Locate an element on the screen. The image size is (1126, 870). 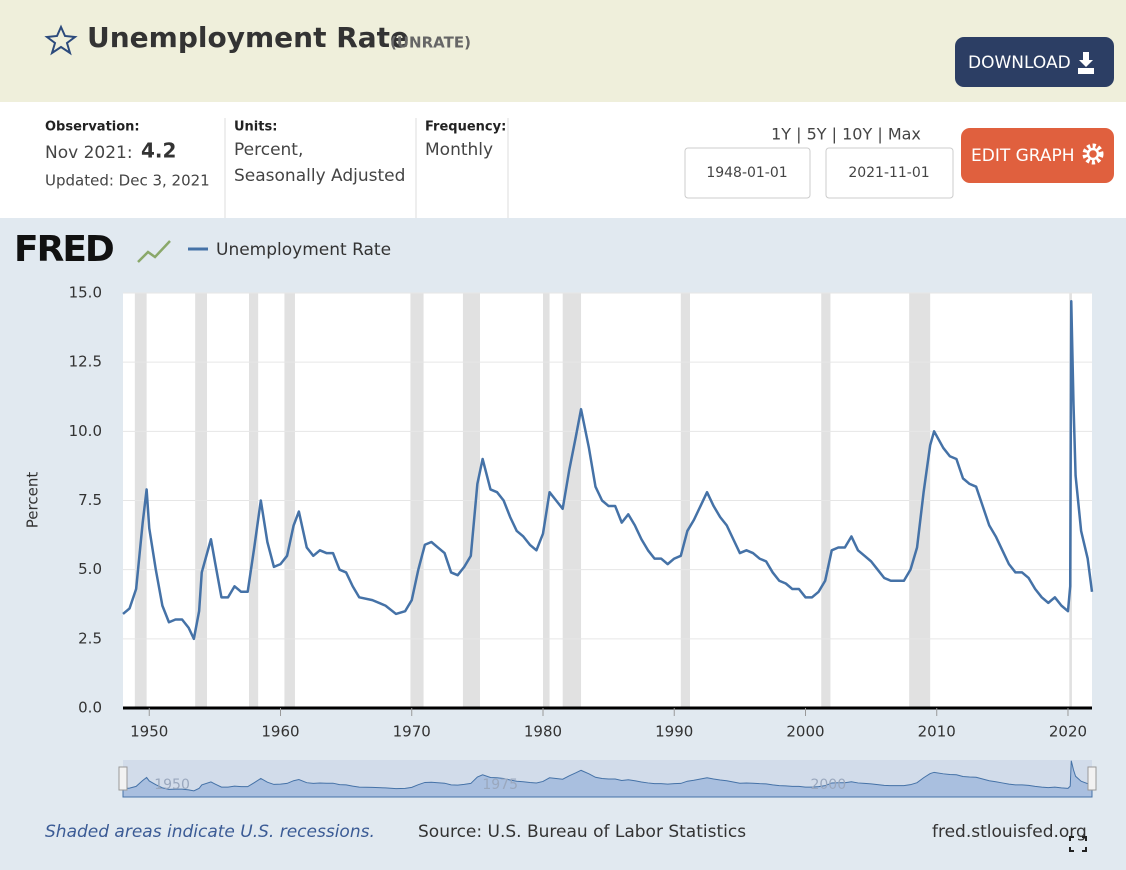
y-tick-label: 5.0 is located at coordinates (90, 569).